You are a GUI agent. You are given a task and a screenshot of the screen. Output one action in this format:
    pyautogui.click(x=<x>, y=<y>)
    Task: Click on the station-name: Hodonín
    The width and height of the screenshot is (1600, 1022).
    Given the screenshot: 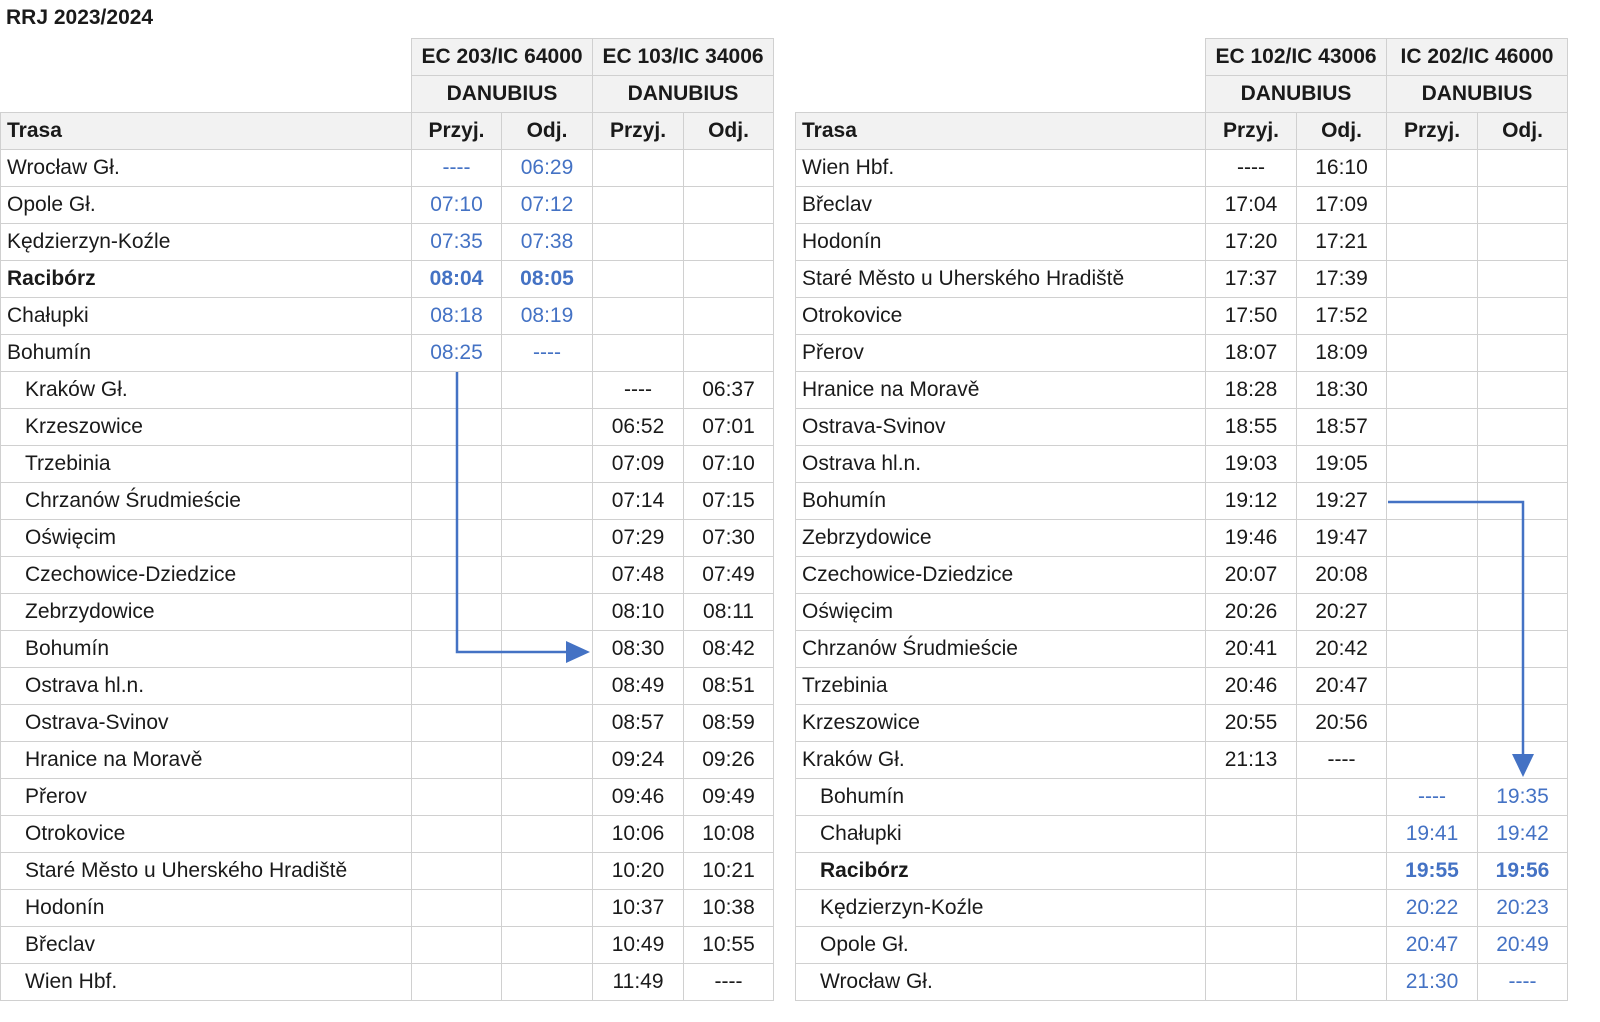 What is the action you would take?
    pyautogui.click(x=1000, y=242)
    